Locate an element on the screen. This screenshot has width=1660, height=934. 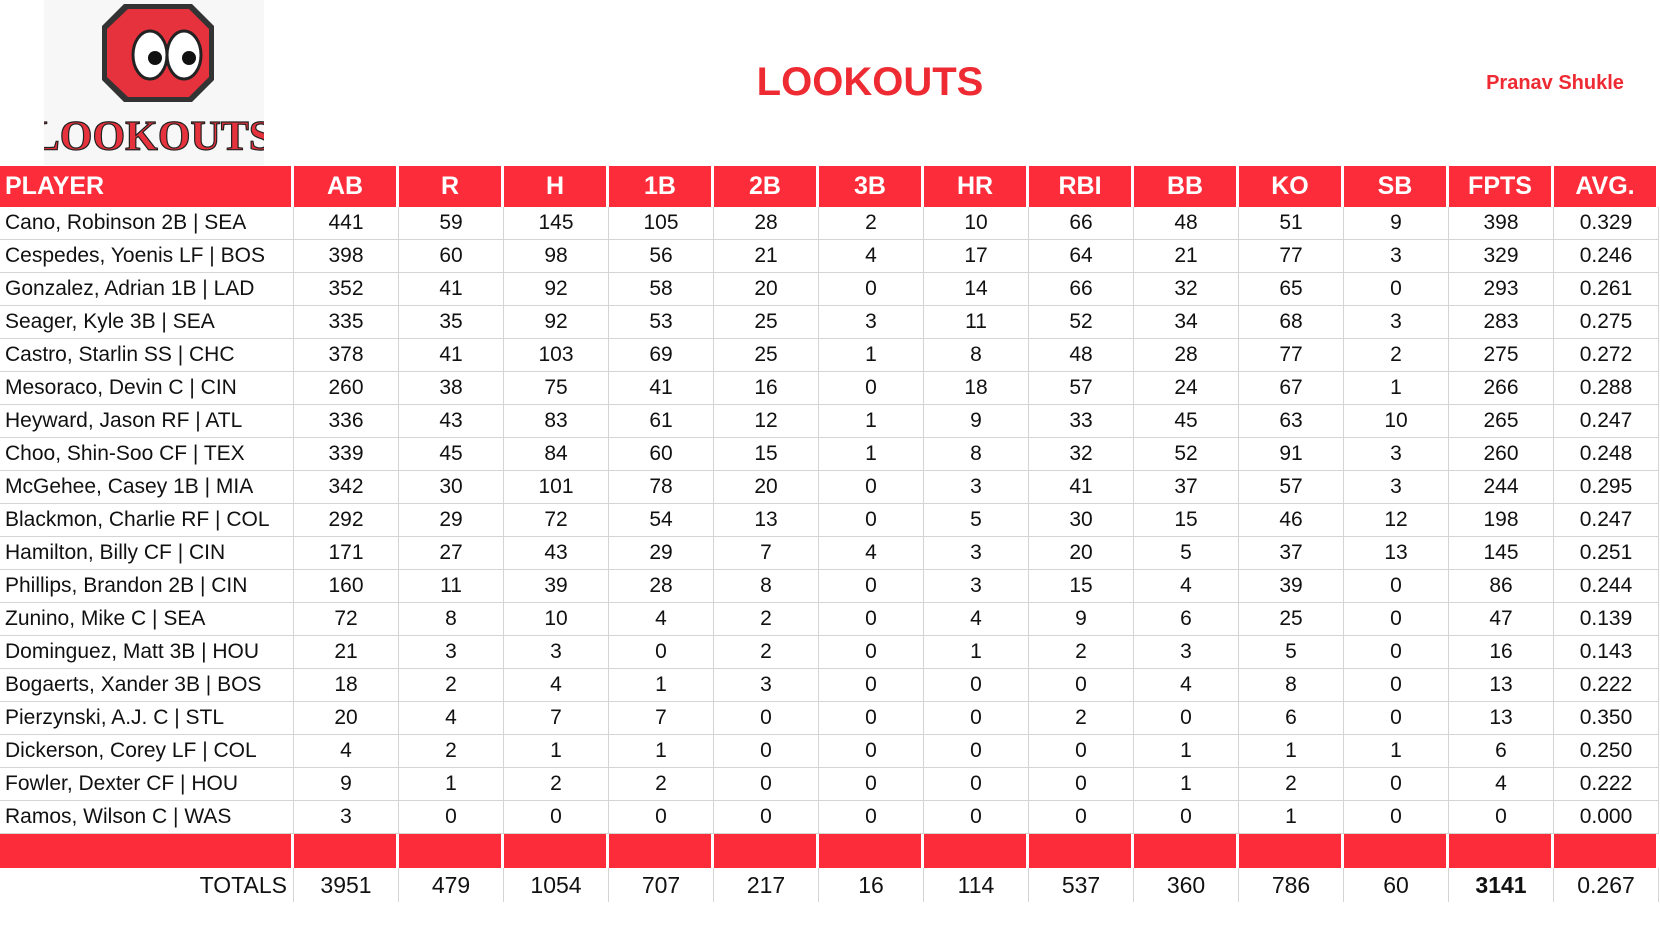
stat-cell: 57 is located at coordinates (1291, 487).